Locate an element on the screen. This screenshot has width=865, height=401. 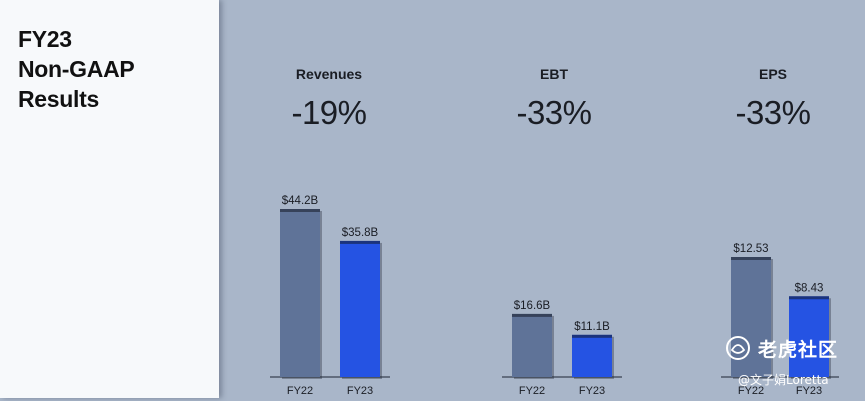
eps-title: EPS is located at coordinates (772, 74).